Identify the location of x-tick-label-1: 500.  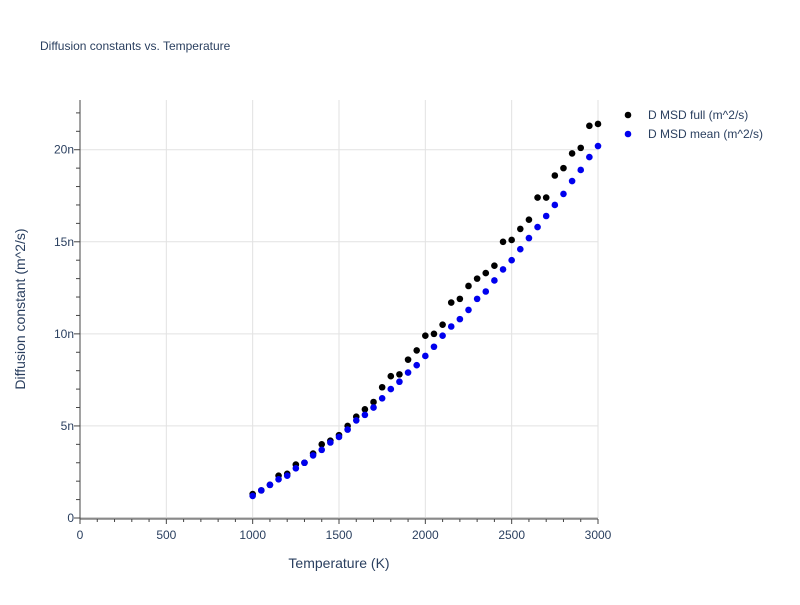
(166, 535).